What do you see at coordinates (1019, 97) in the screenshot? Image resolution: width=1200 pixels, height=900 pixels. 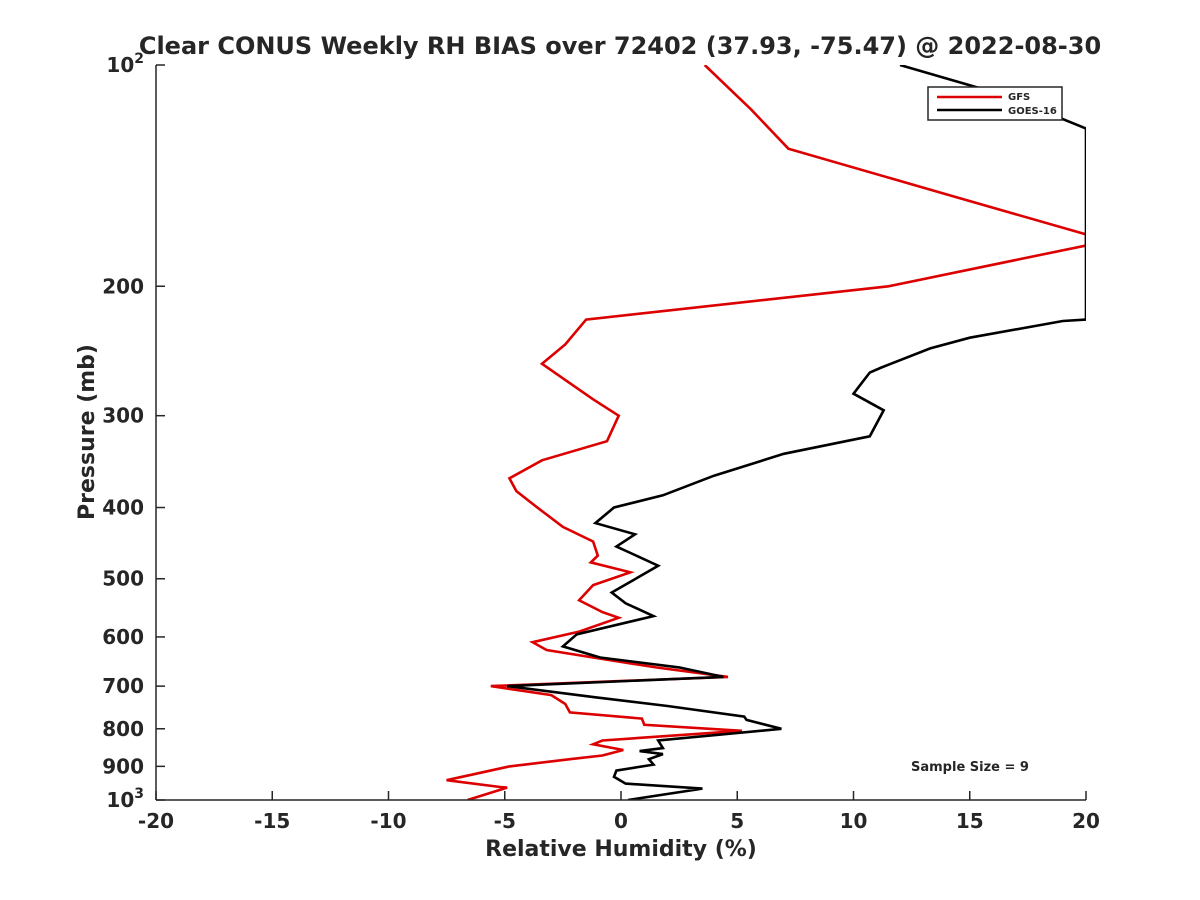 I see `legend-label-gfs: GFS` at bounding box center [1019, 97].